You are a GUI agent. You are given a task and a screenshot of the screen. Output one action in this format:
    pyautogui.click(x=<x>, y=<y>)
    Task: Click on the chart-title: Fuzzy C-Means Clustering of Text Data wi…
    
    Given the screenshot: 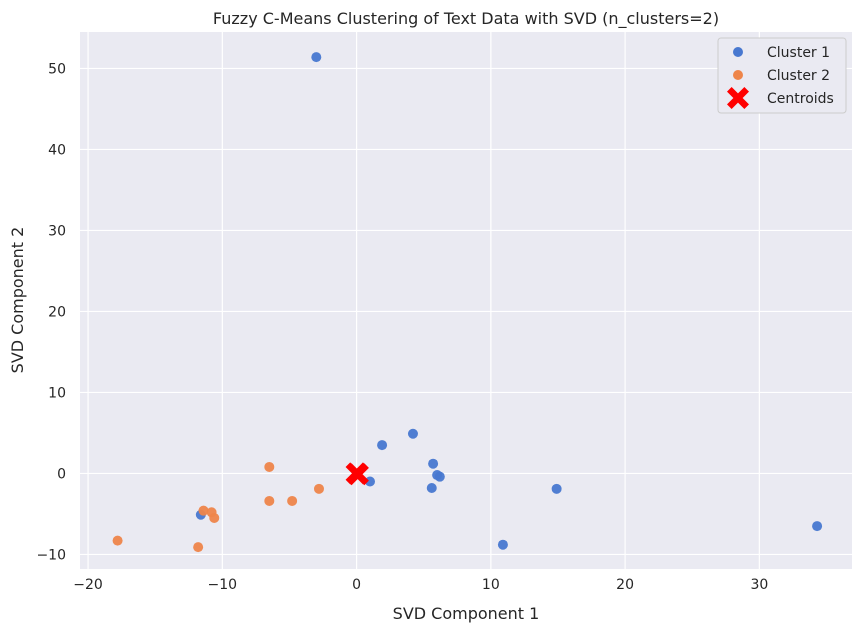 What is the action you would take?
    pyautogui.click(x=466, y=19)
    